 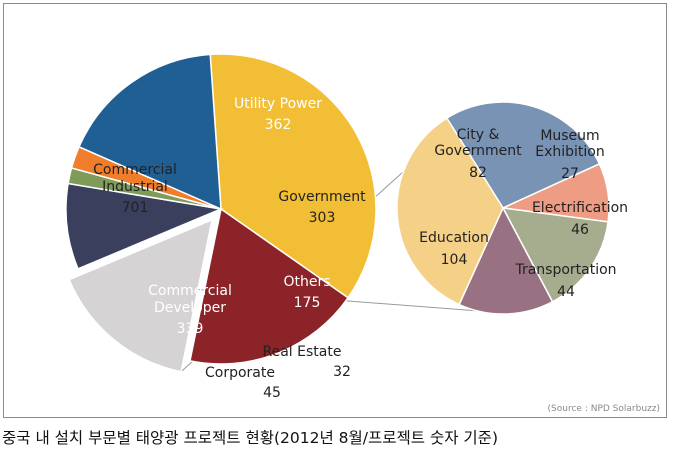 What do you see at coordinates (135, 178) in the screenshot?
I see `label-commercial-industrial: Commercial Industrial` at bounding box center [135, 178].